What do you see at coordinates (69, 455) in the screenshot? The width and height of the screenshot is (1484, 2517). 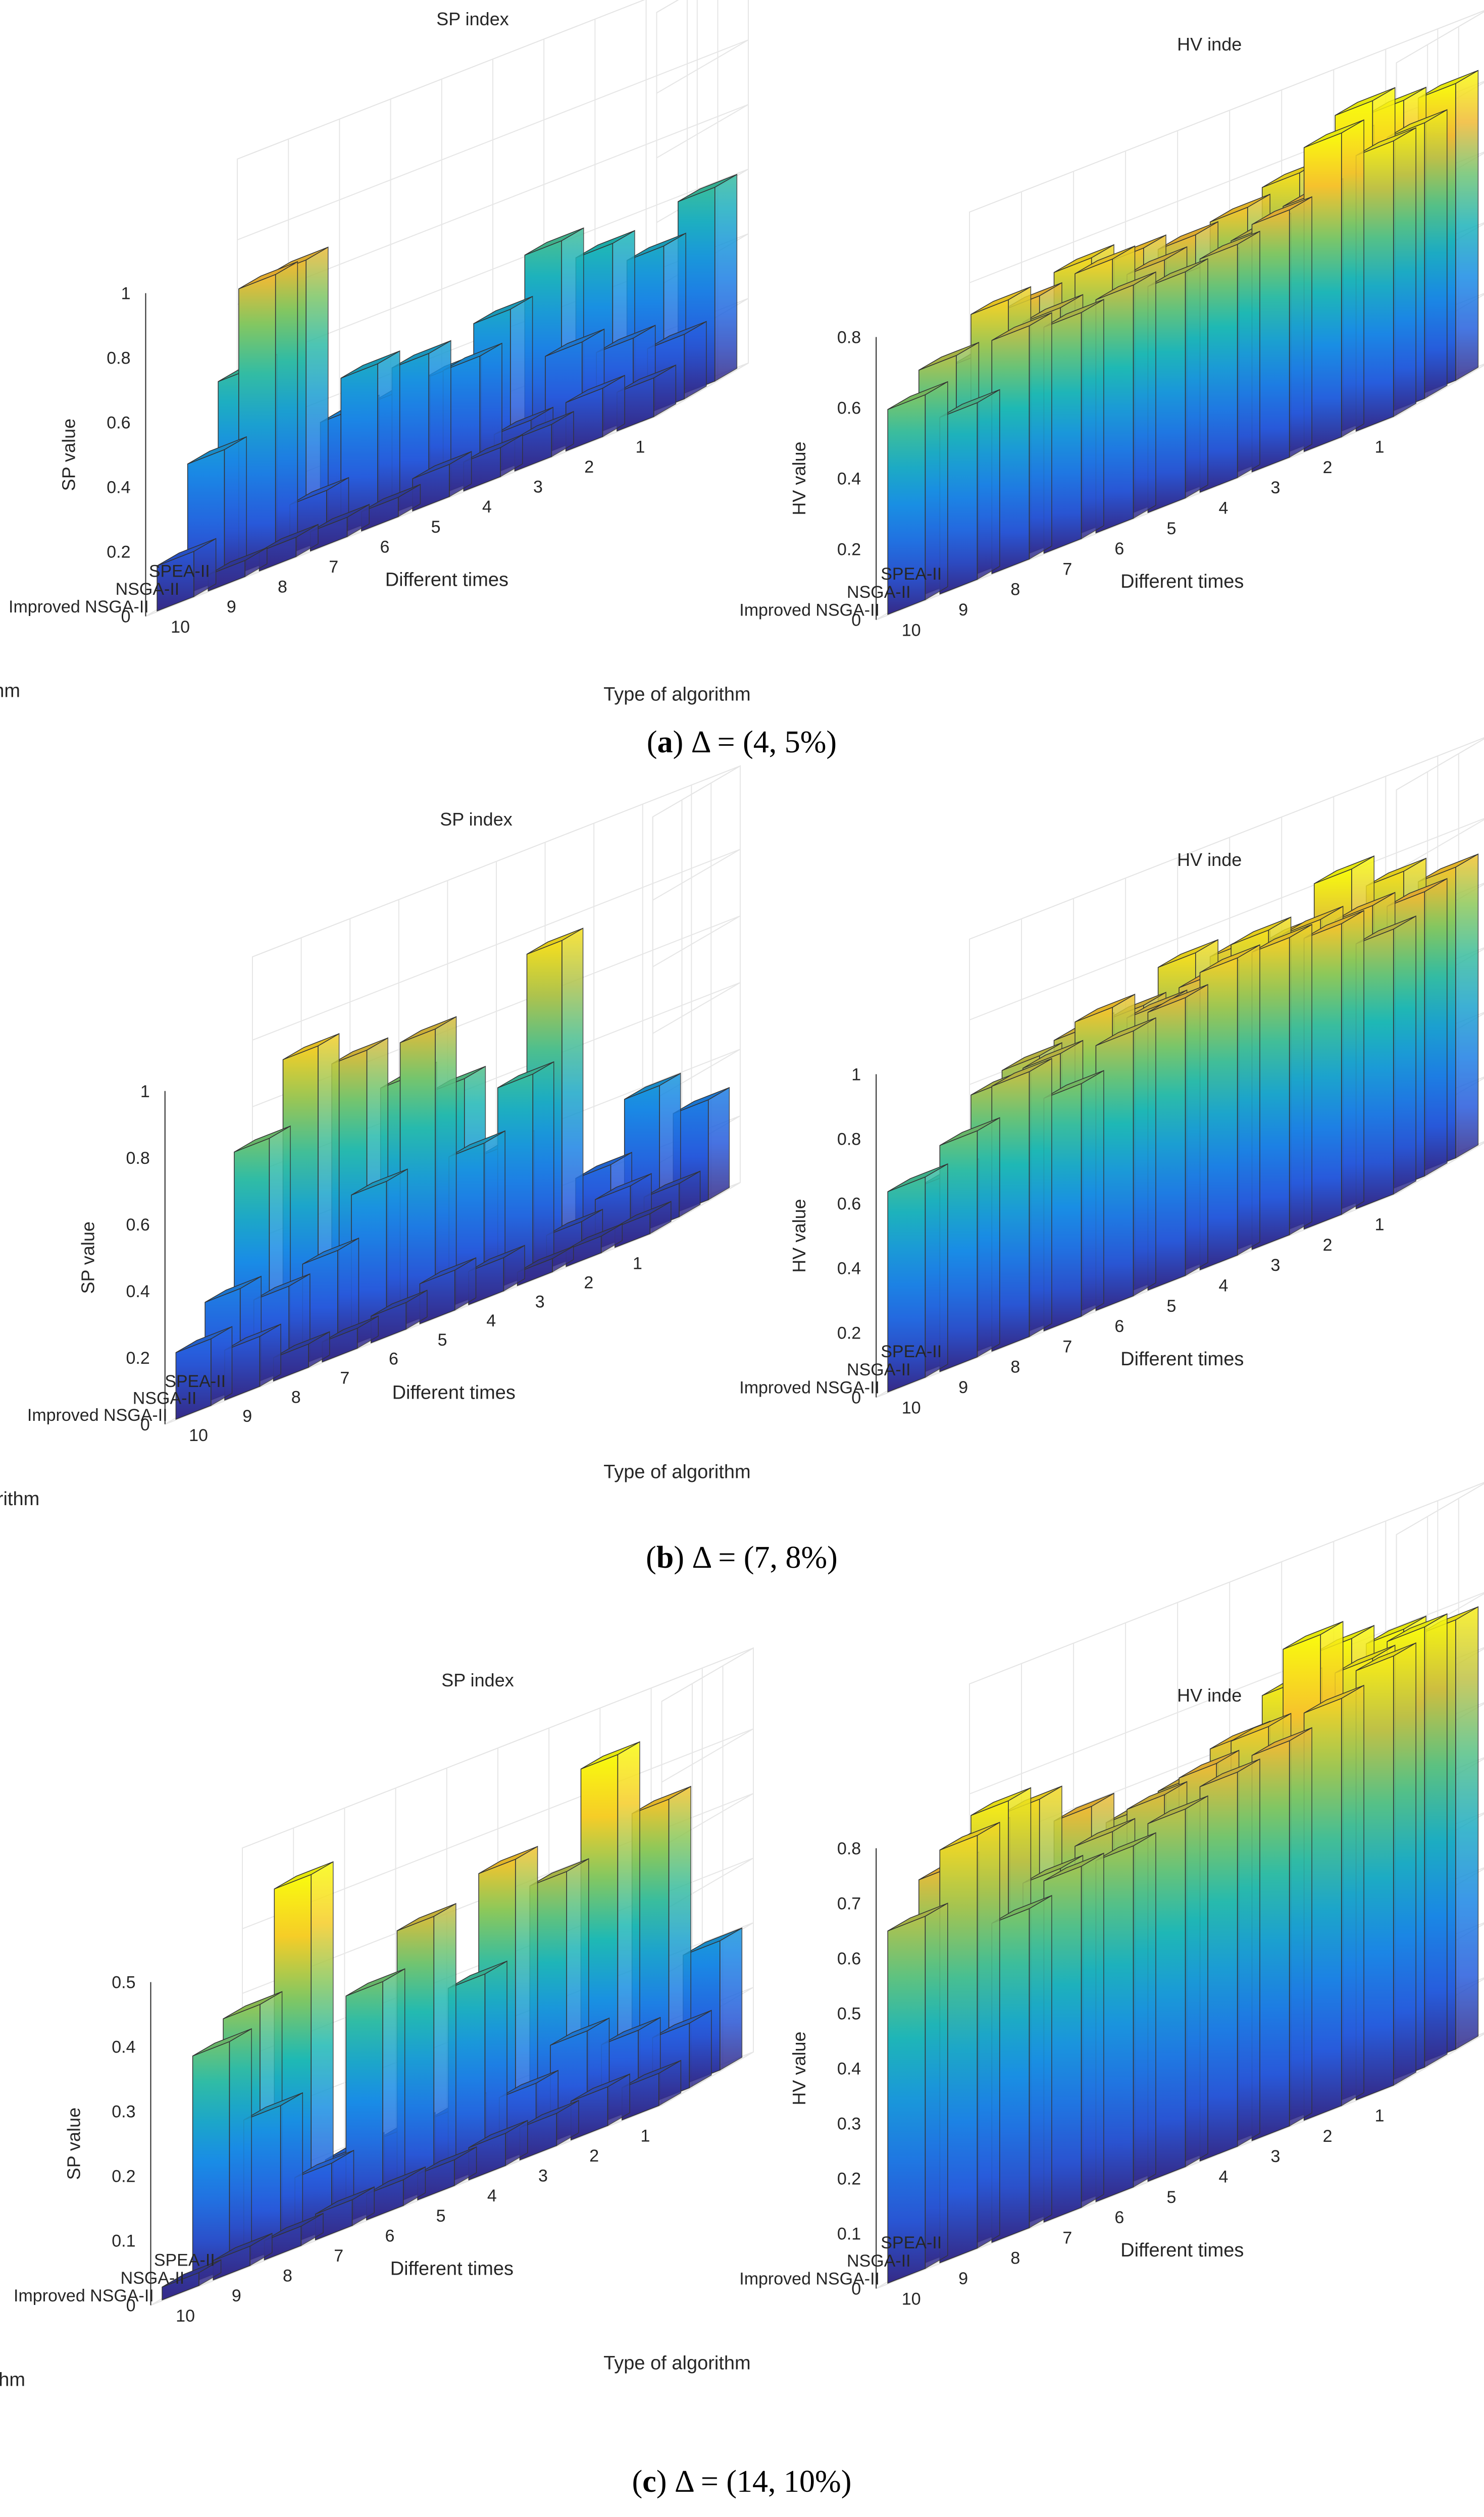 I see `z-axis-label: SP value` at bounding box center [69, 455].